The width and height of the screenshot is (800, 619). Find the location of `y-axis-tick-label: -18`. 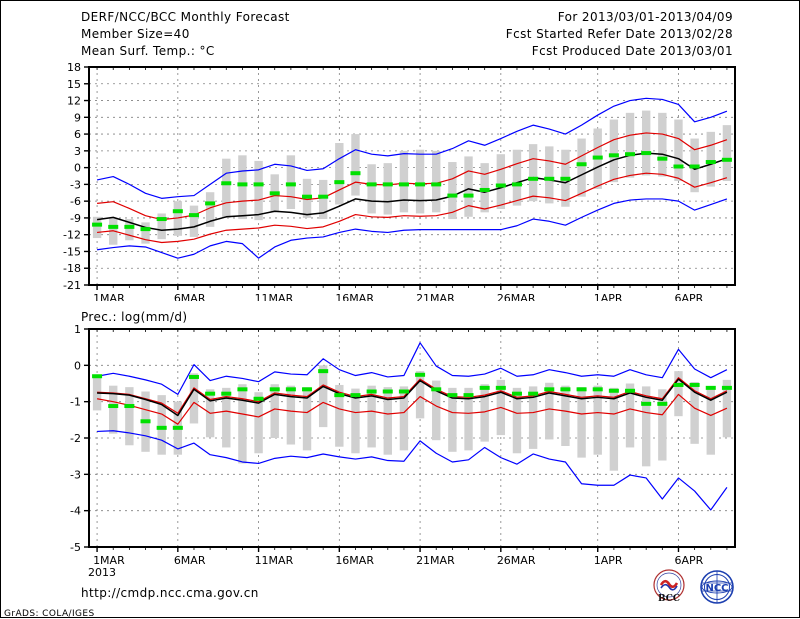

y-axis-tick-label: -18 is located at coordinates (72, 268).